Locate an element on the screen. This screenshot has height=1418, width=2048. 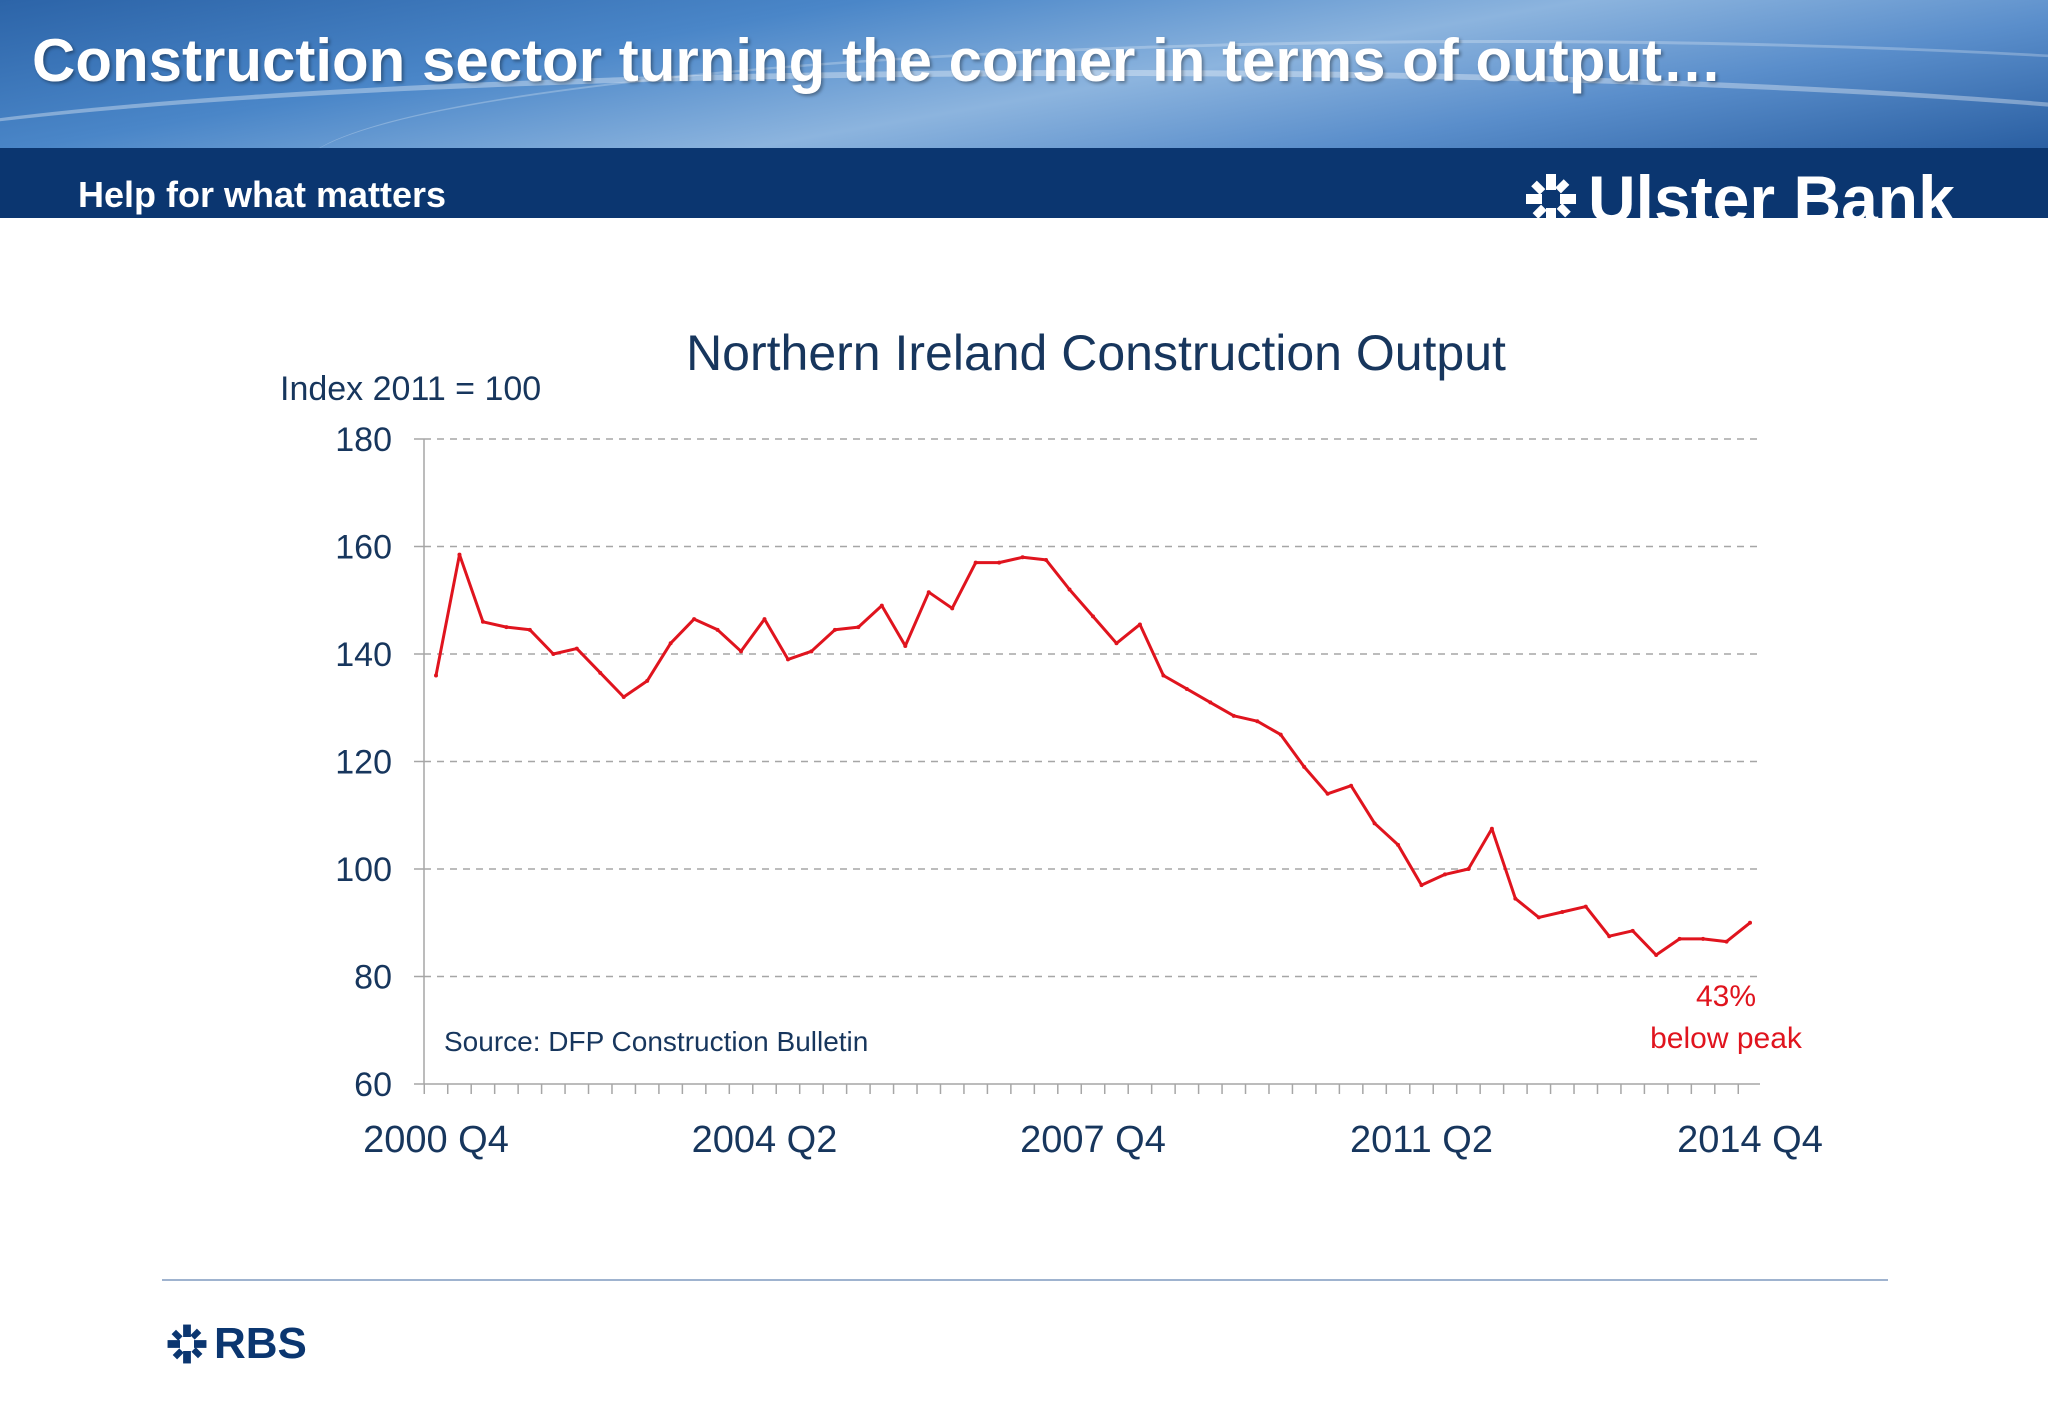
y-tick-label: 160 is located at coordinates (363, 548).